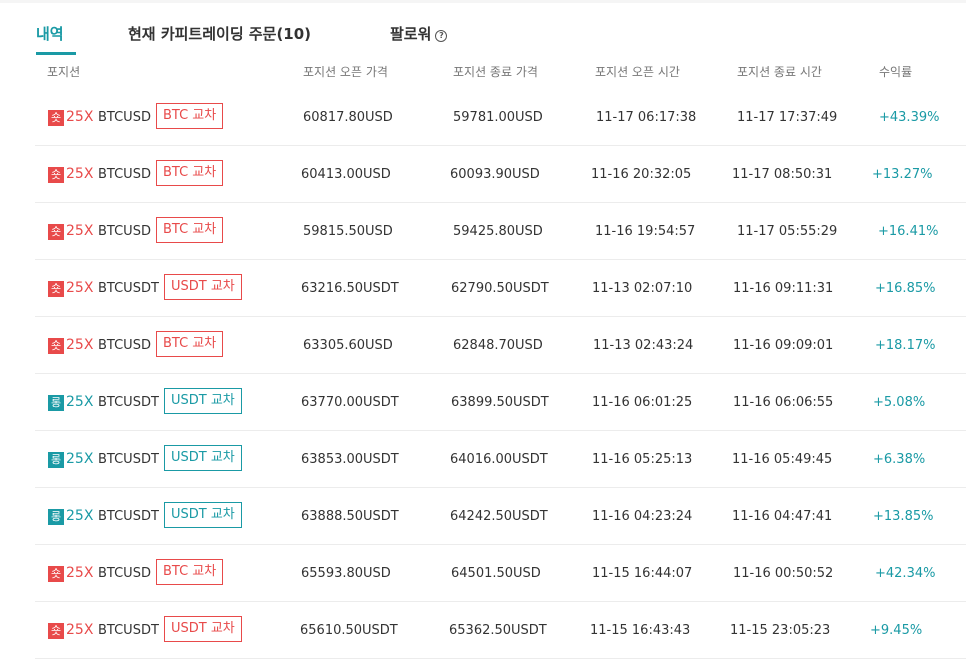  I want to click on open-time: 11-15 16:43:43, so click(640, 630).